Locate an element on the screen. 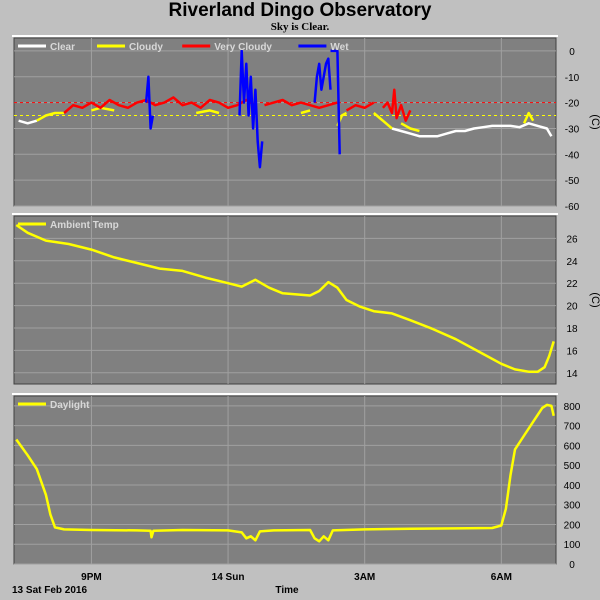  y-tick-label: 24 is located at coordinates (572, 262).